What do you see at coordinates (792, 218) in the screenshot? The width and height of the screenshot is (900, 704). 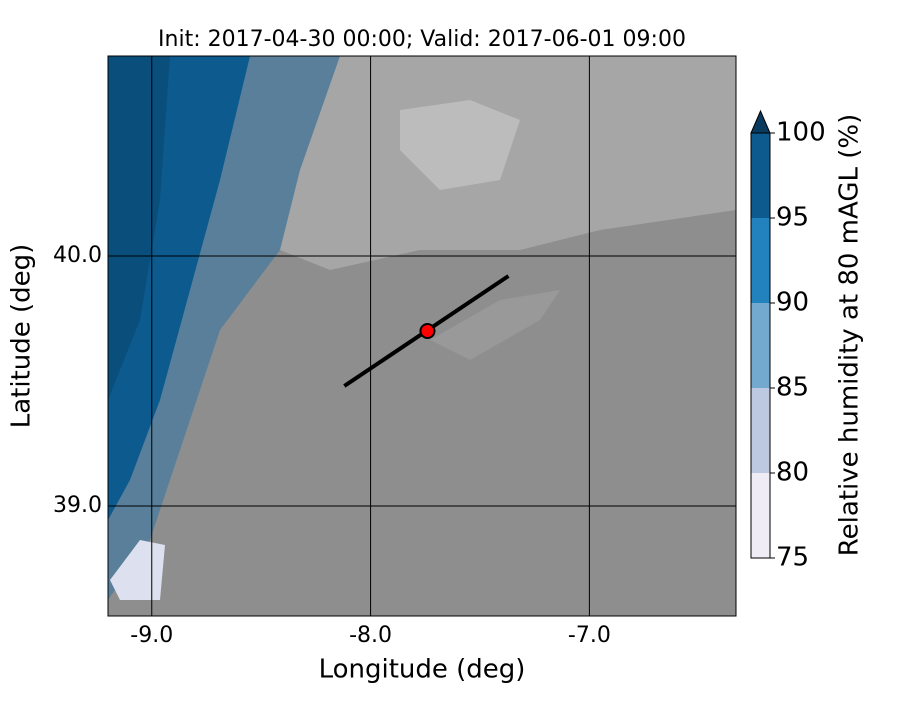 I see `colorbar-tick-label: 95` at bounding box center [792, 218].